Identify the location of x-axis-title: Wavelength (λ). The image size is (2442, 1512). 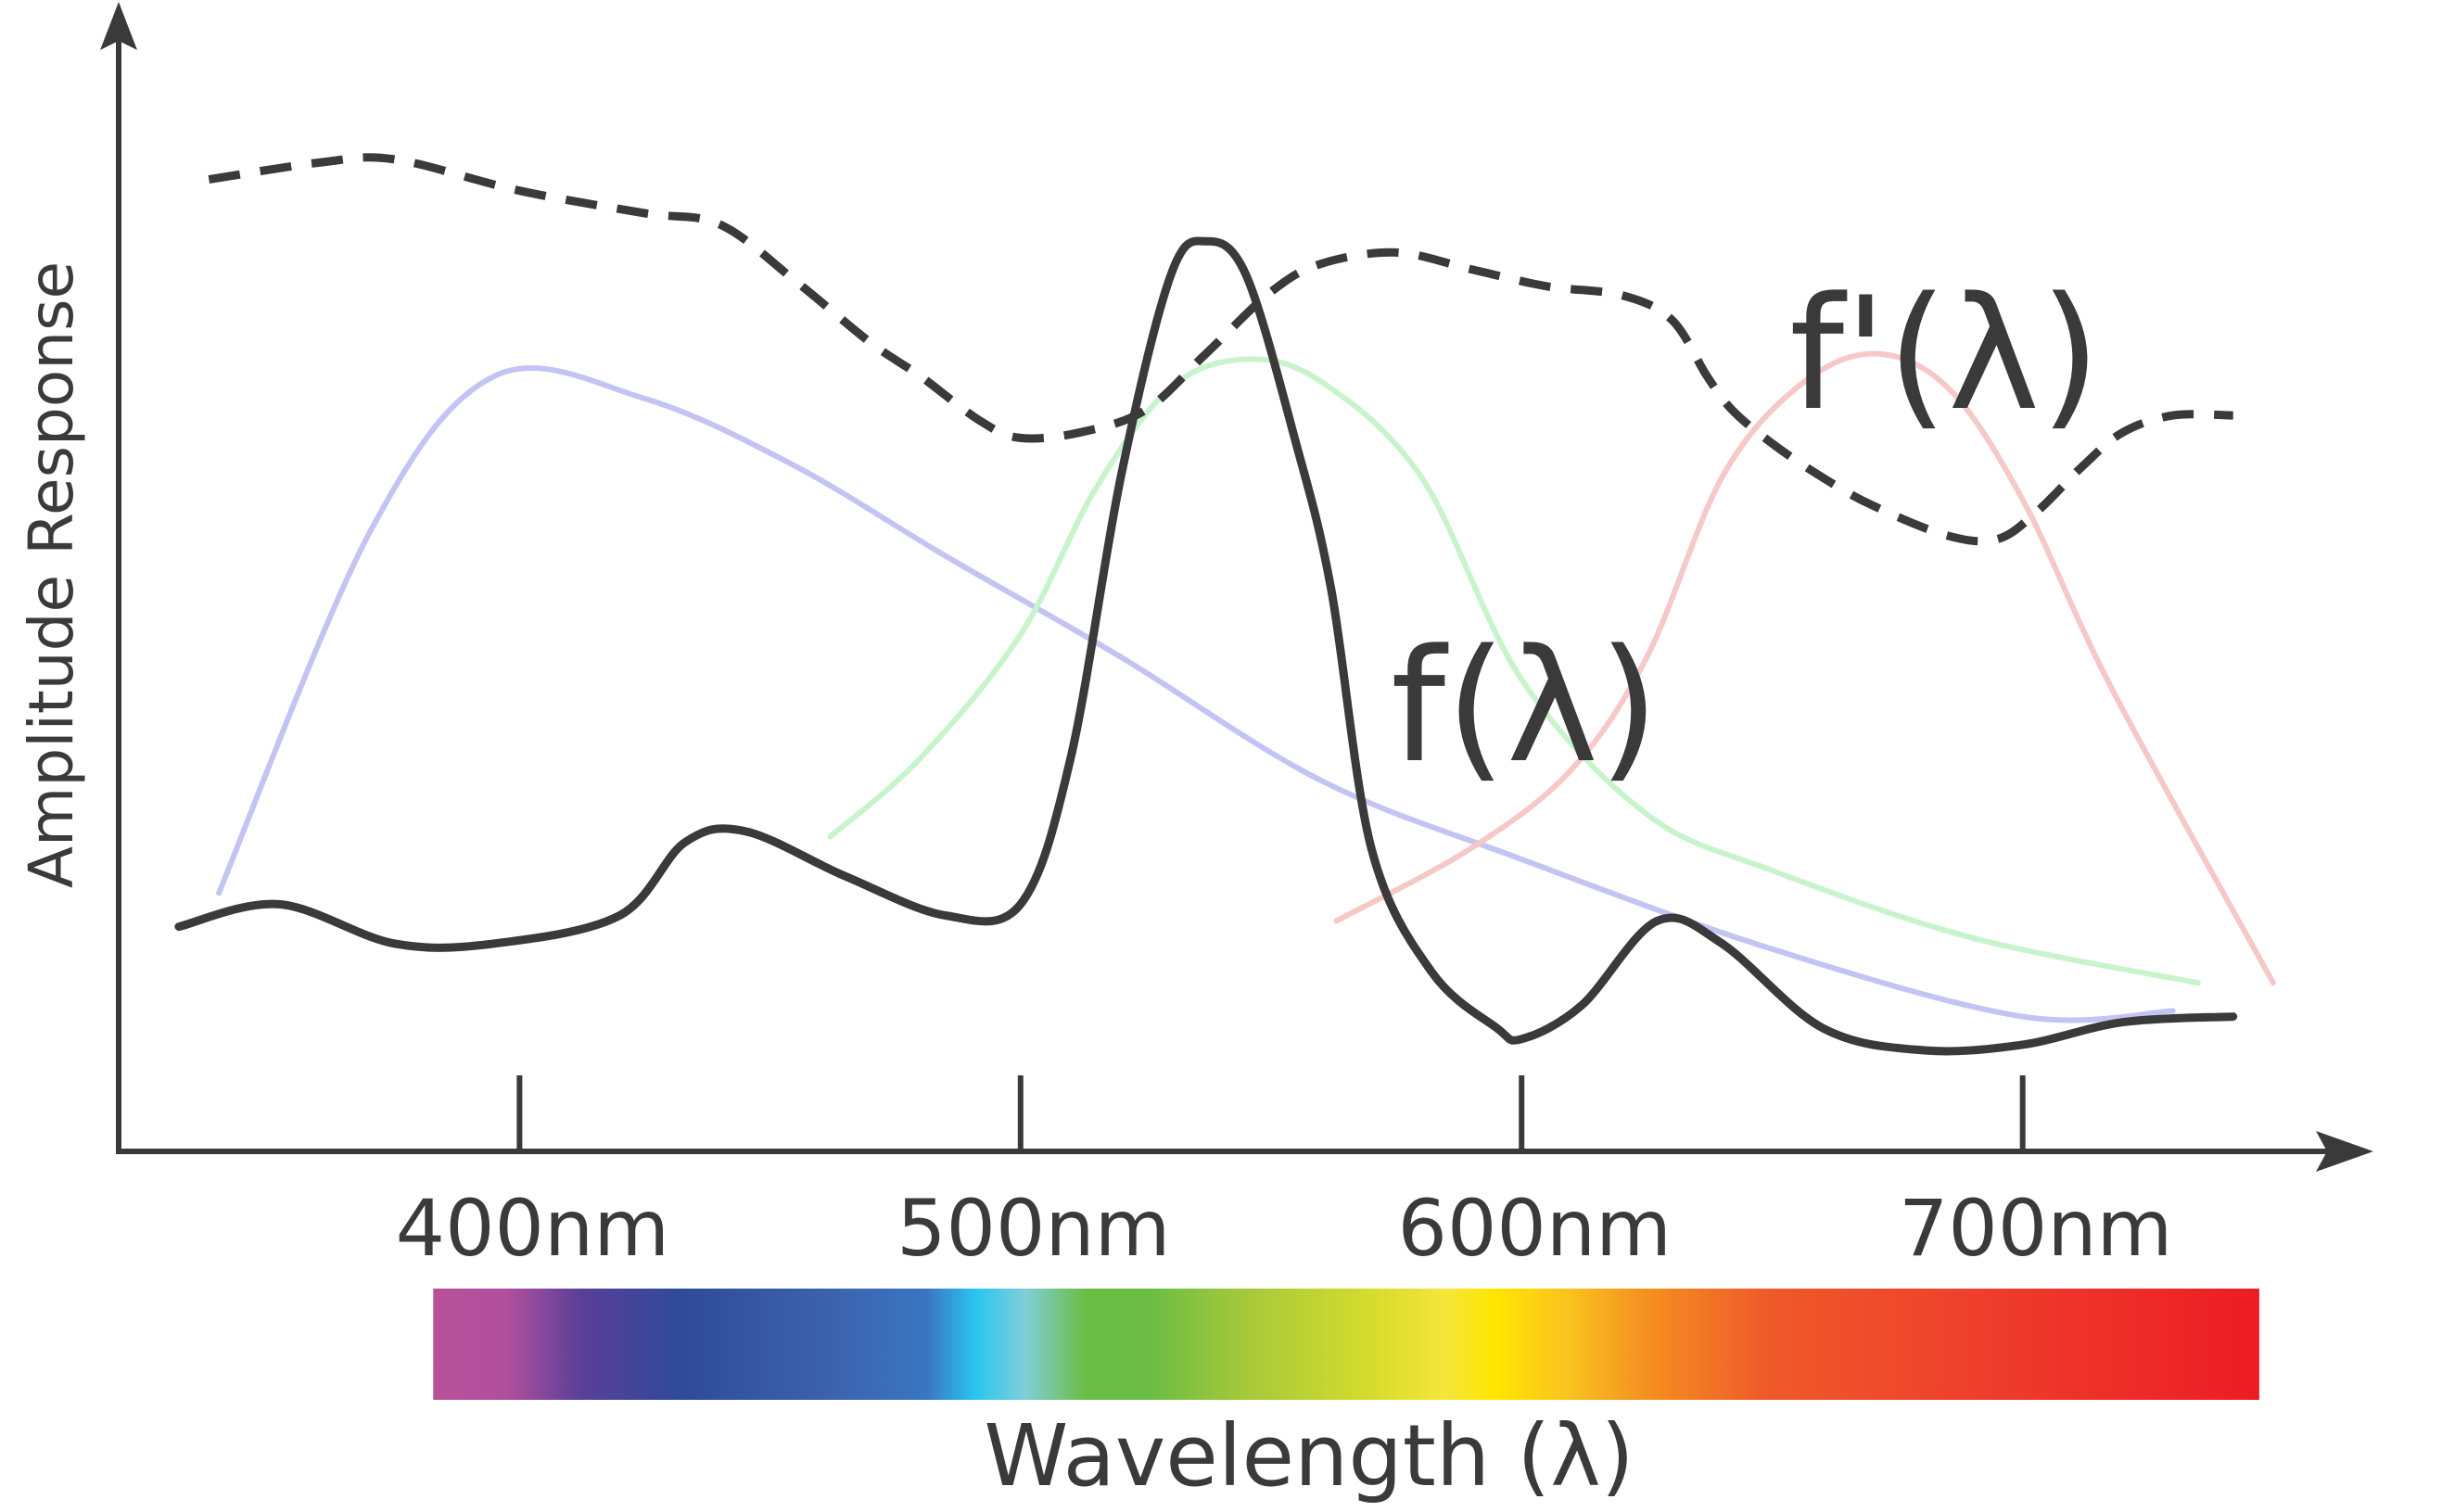
(1309, 1456).